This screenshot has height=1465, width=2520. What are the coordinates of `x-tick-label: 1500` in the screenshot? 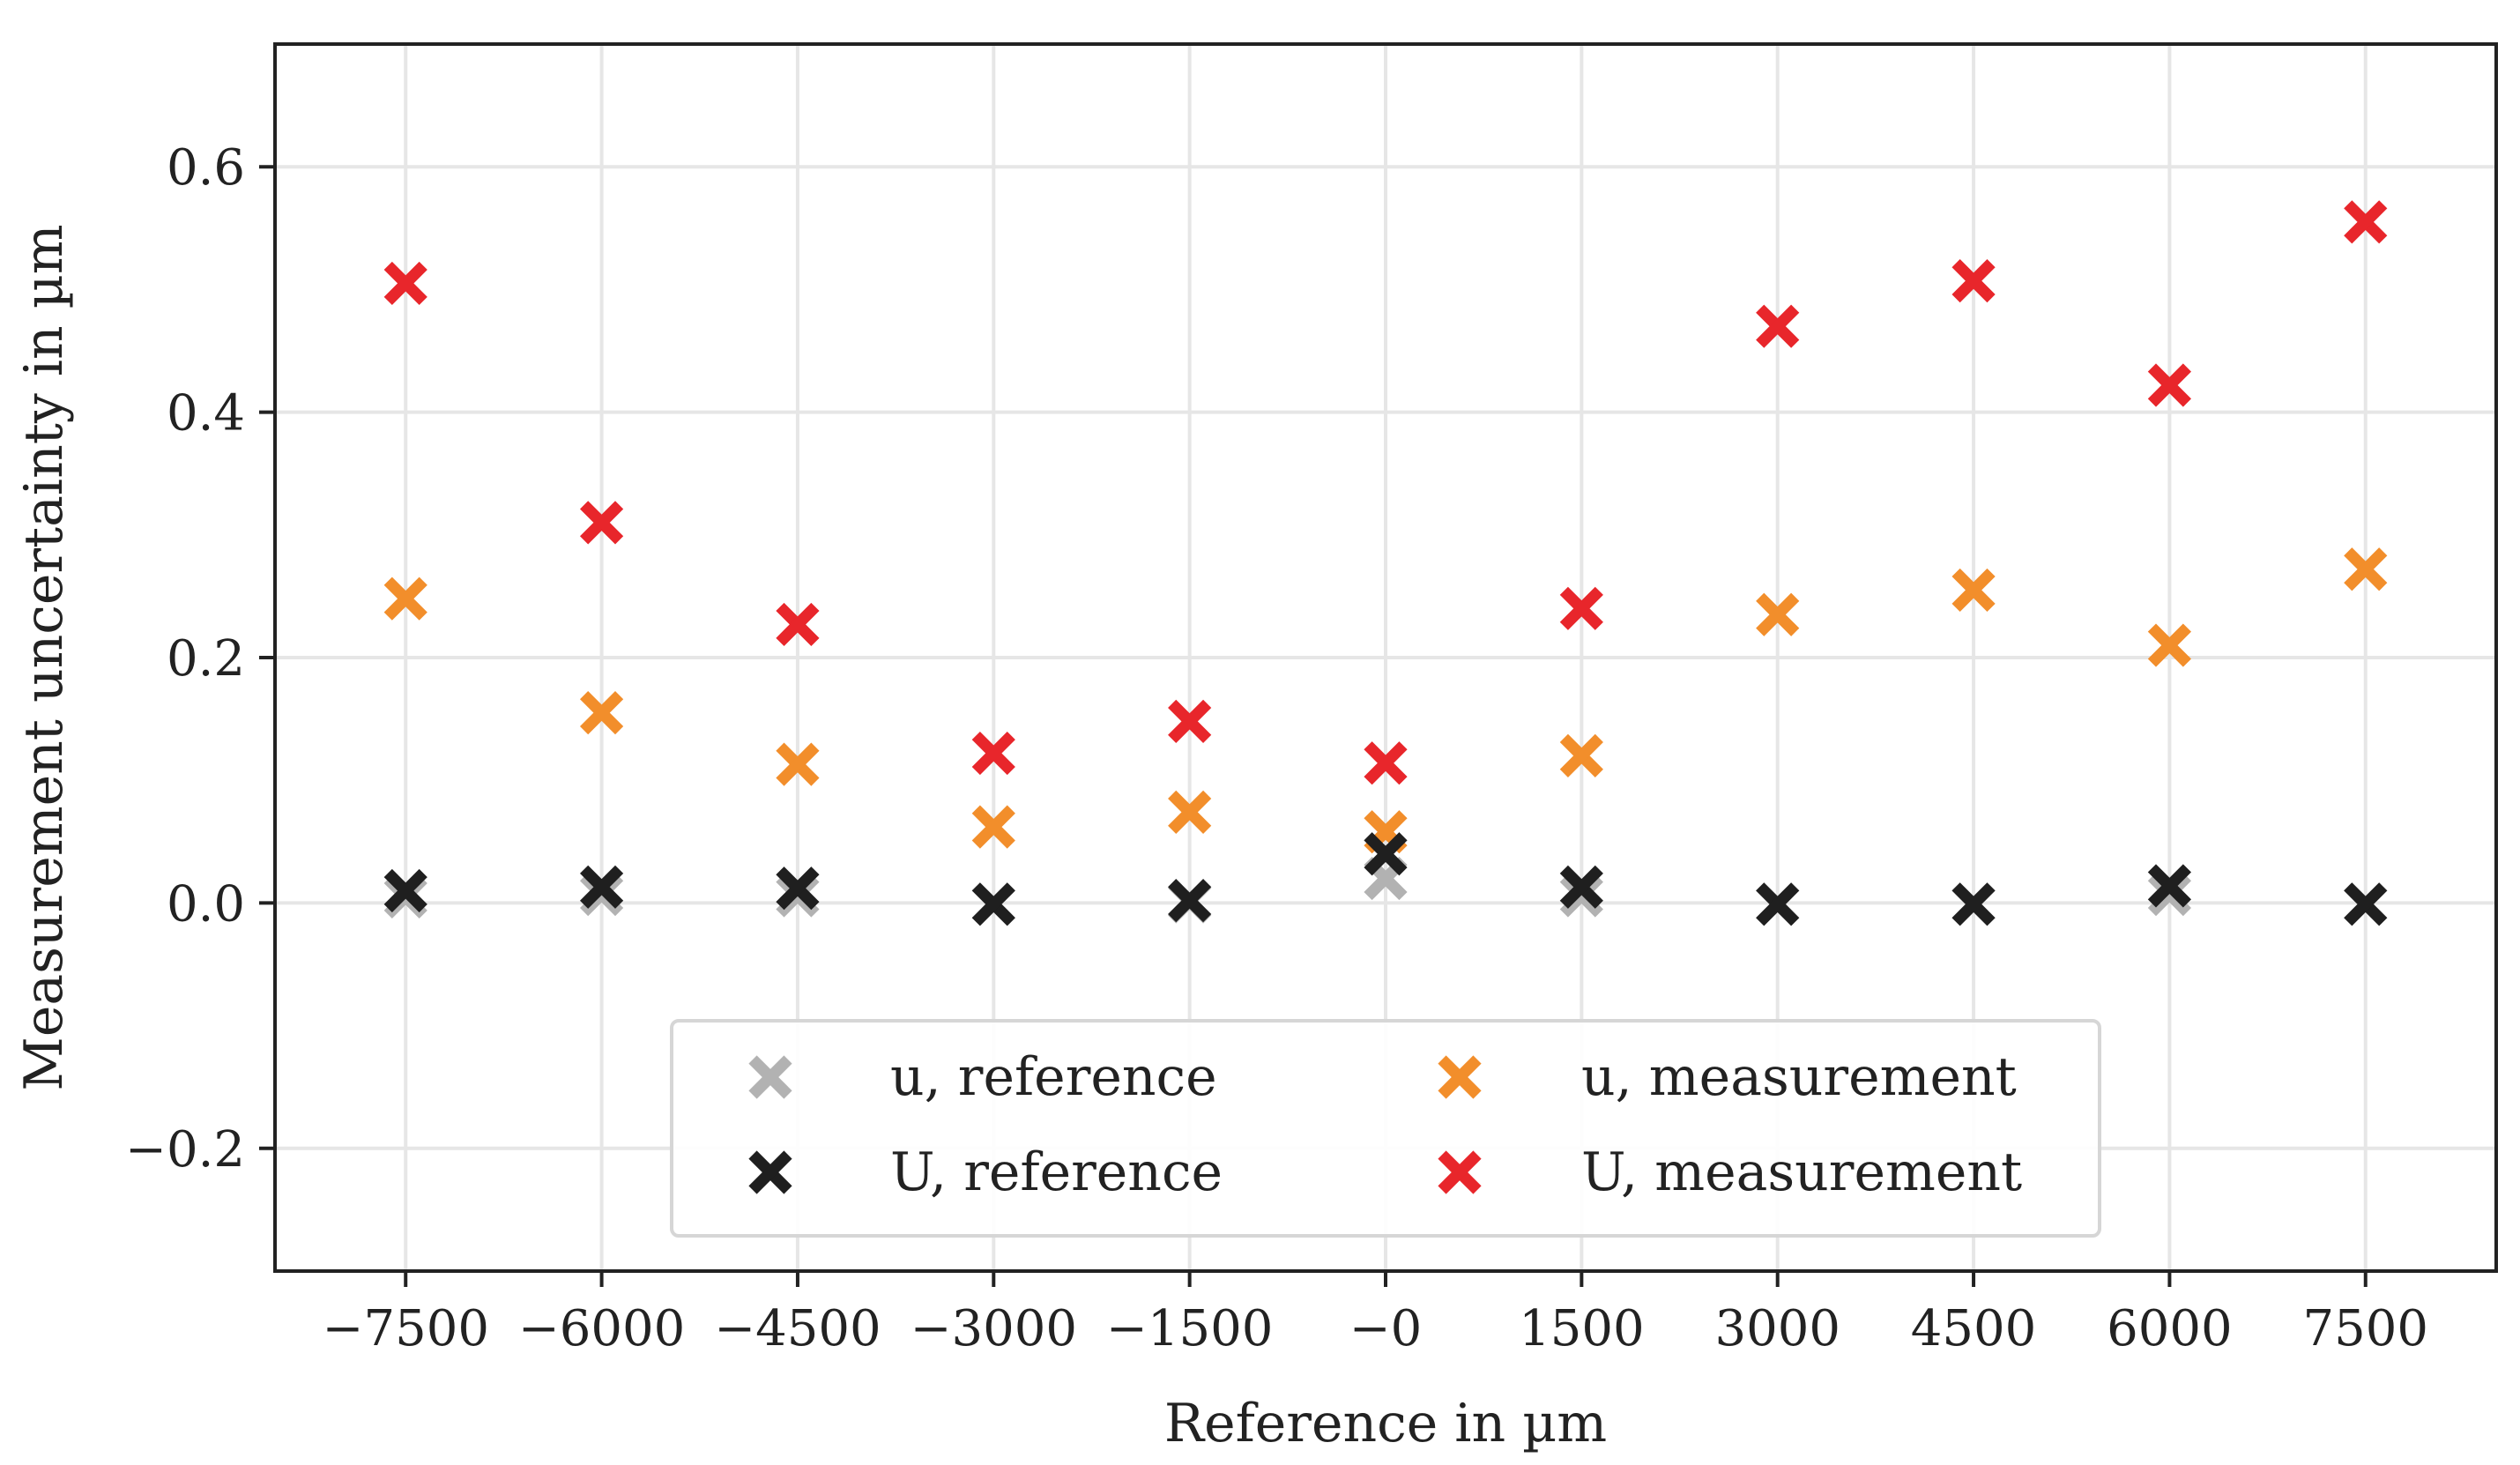 It's located at (1582, 1328).